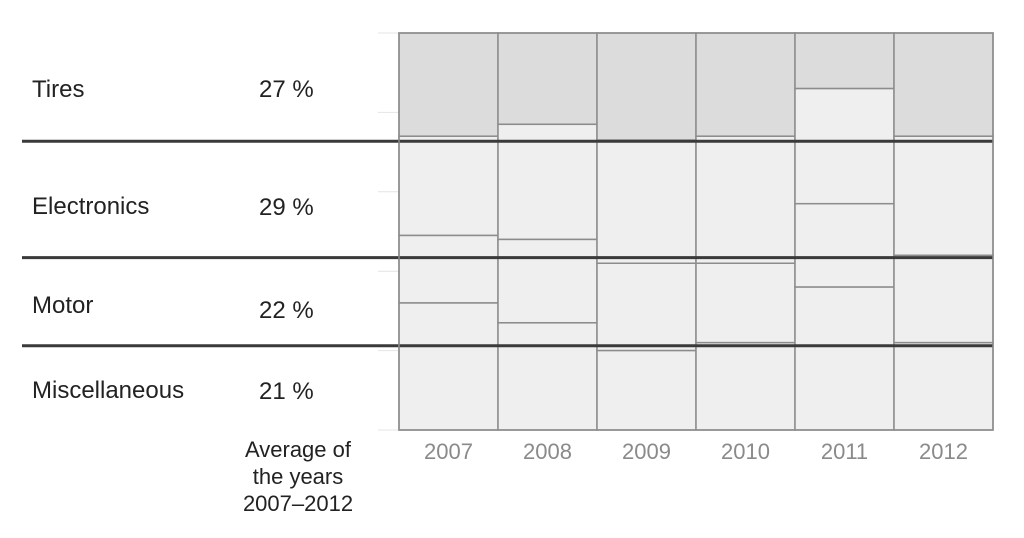  What do you see at coordinates (286, 207) in the screenshot?
I see `average-value-electronics: 29 %` at bounding box center [286, 207].